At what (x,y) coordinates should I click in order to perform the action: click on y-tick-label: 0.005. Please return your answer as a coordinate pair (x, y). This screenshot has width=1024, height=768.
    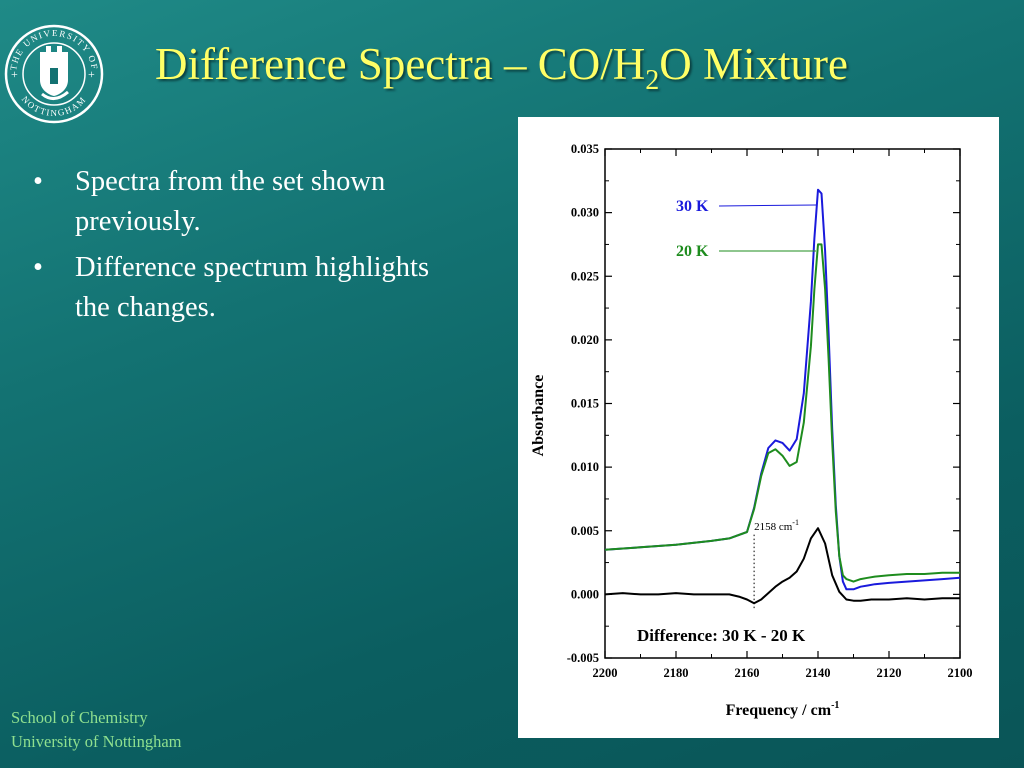
    Looking at the image, I should click on (585, 531).